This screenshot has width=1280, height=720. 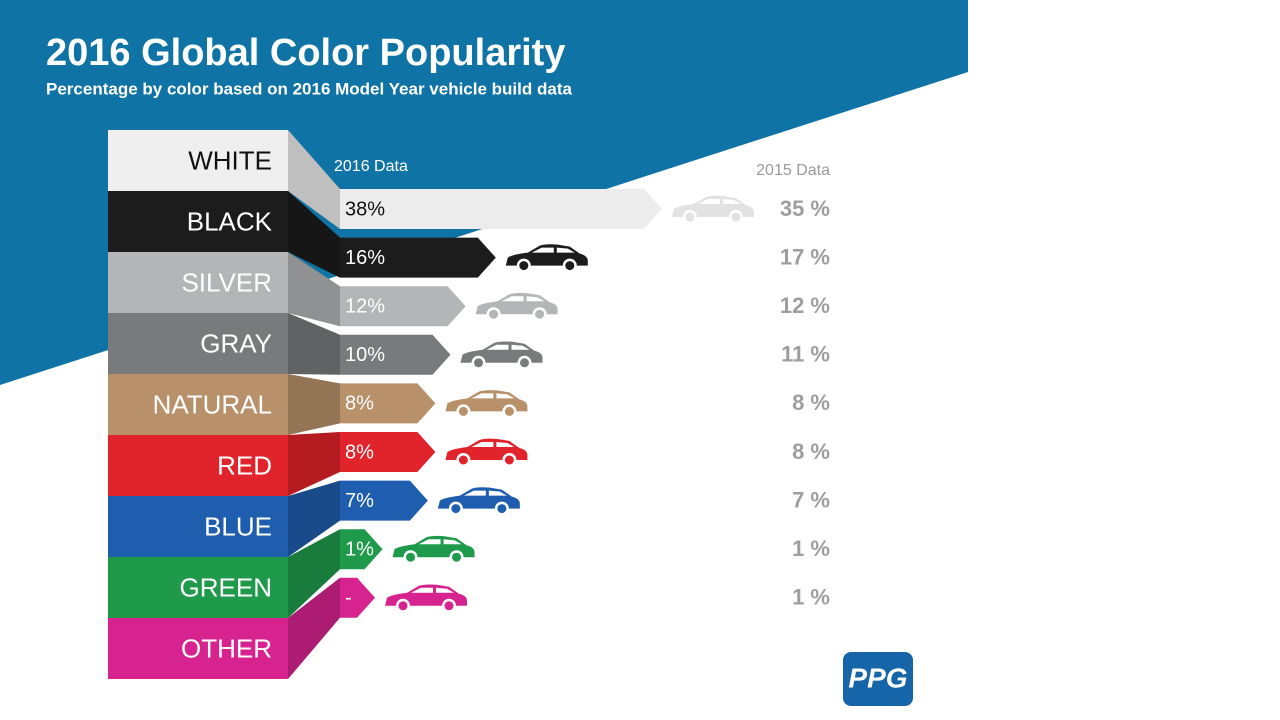 What do you see at coordinates (805, 354) in the screenshot?
I see `value-2015: 11 %` at bounding box center [805, 354].